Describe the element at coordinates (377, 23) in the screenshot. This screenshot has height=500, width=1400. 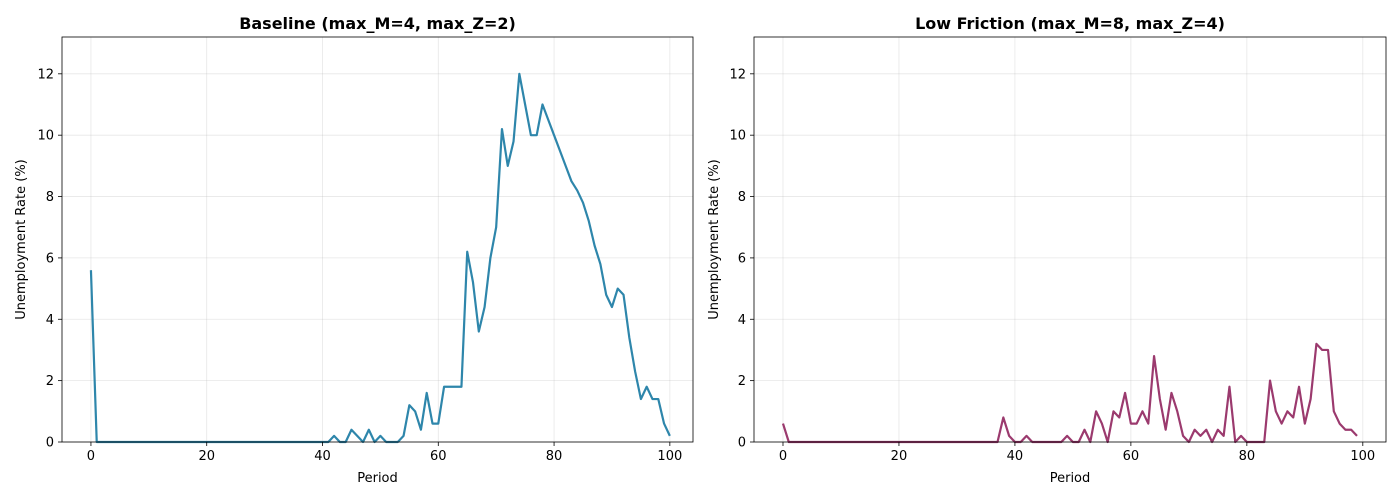
I see `chart-title: Baseline (max_M=4, max_Z=2)` at that location.